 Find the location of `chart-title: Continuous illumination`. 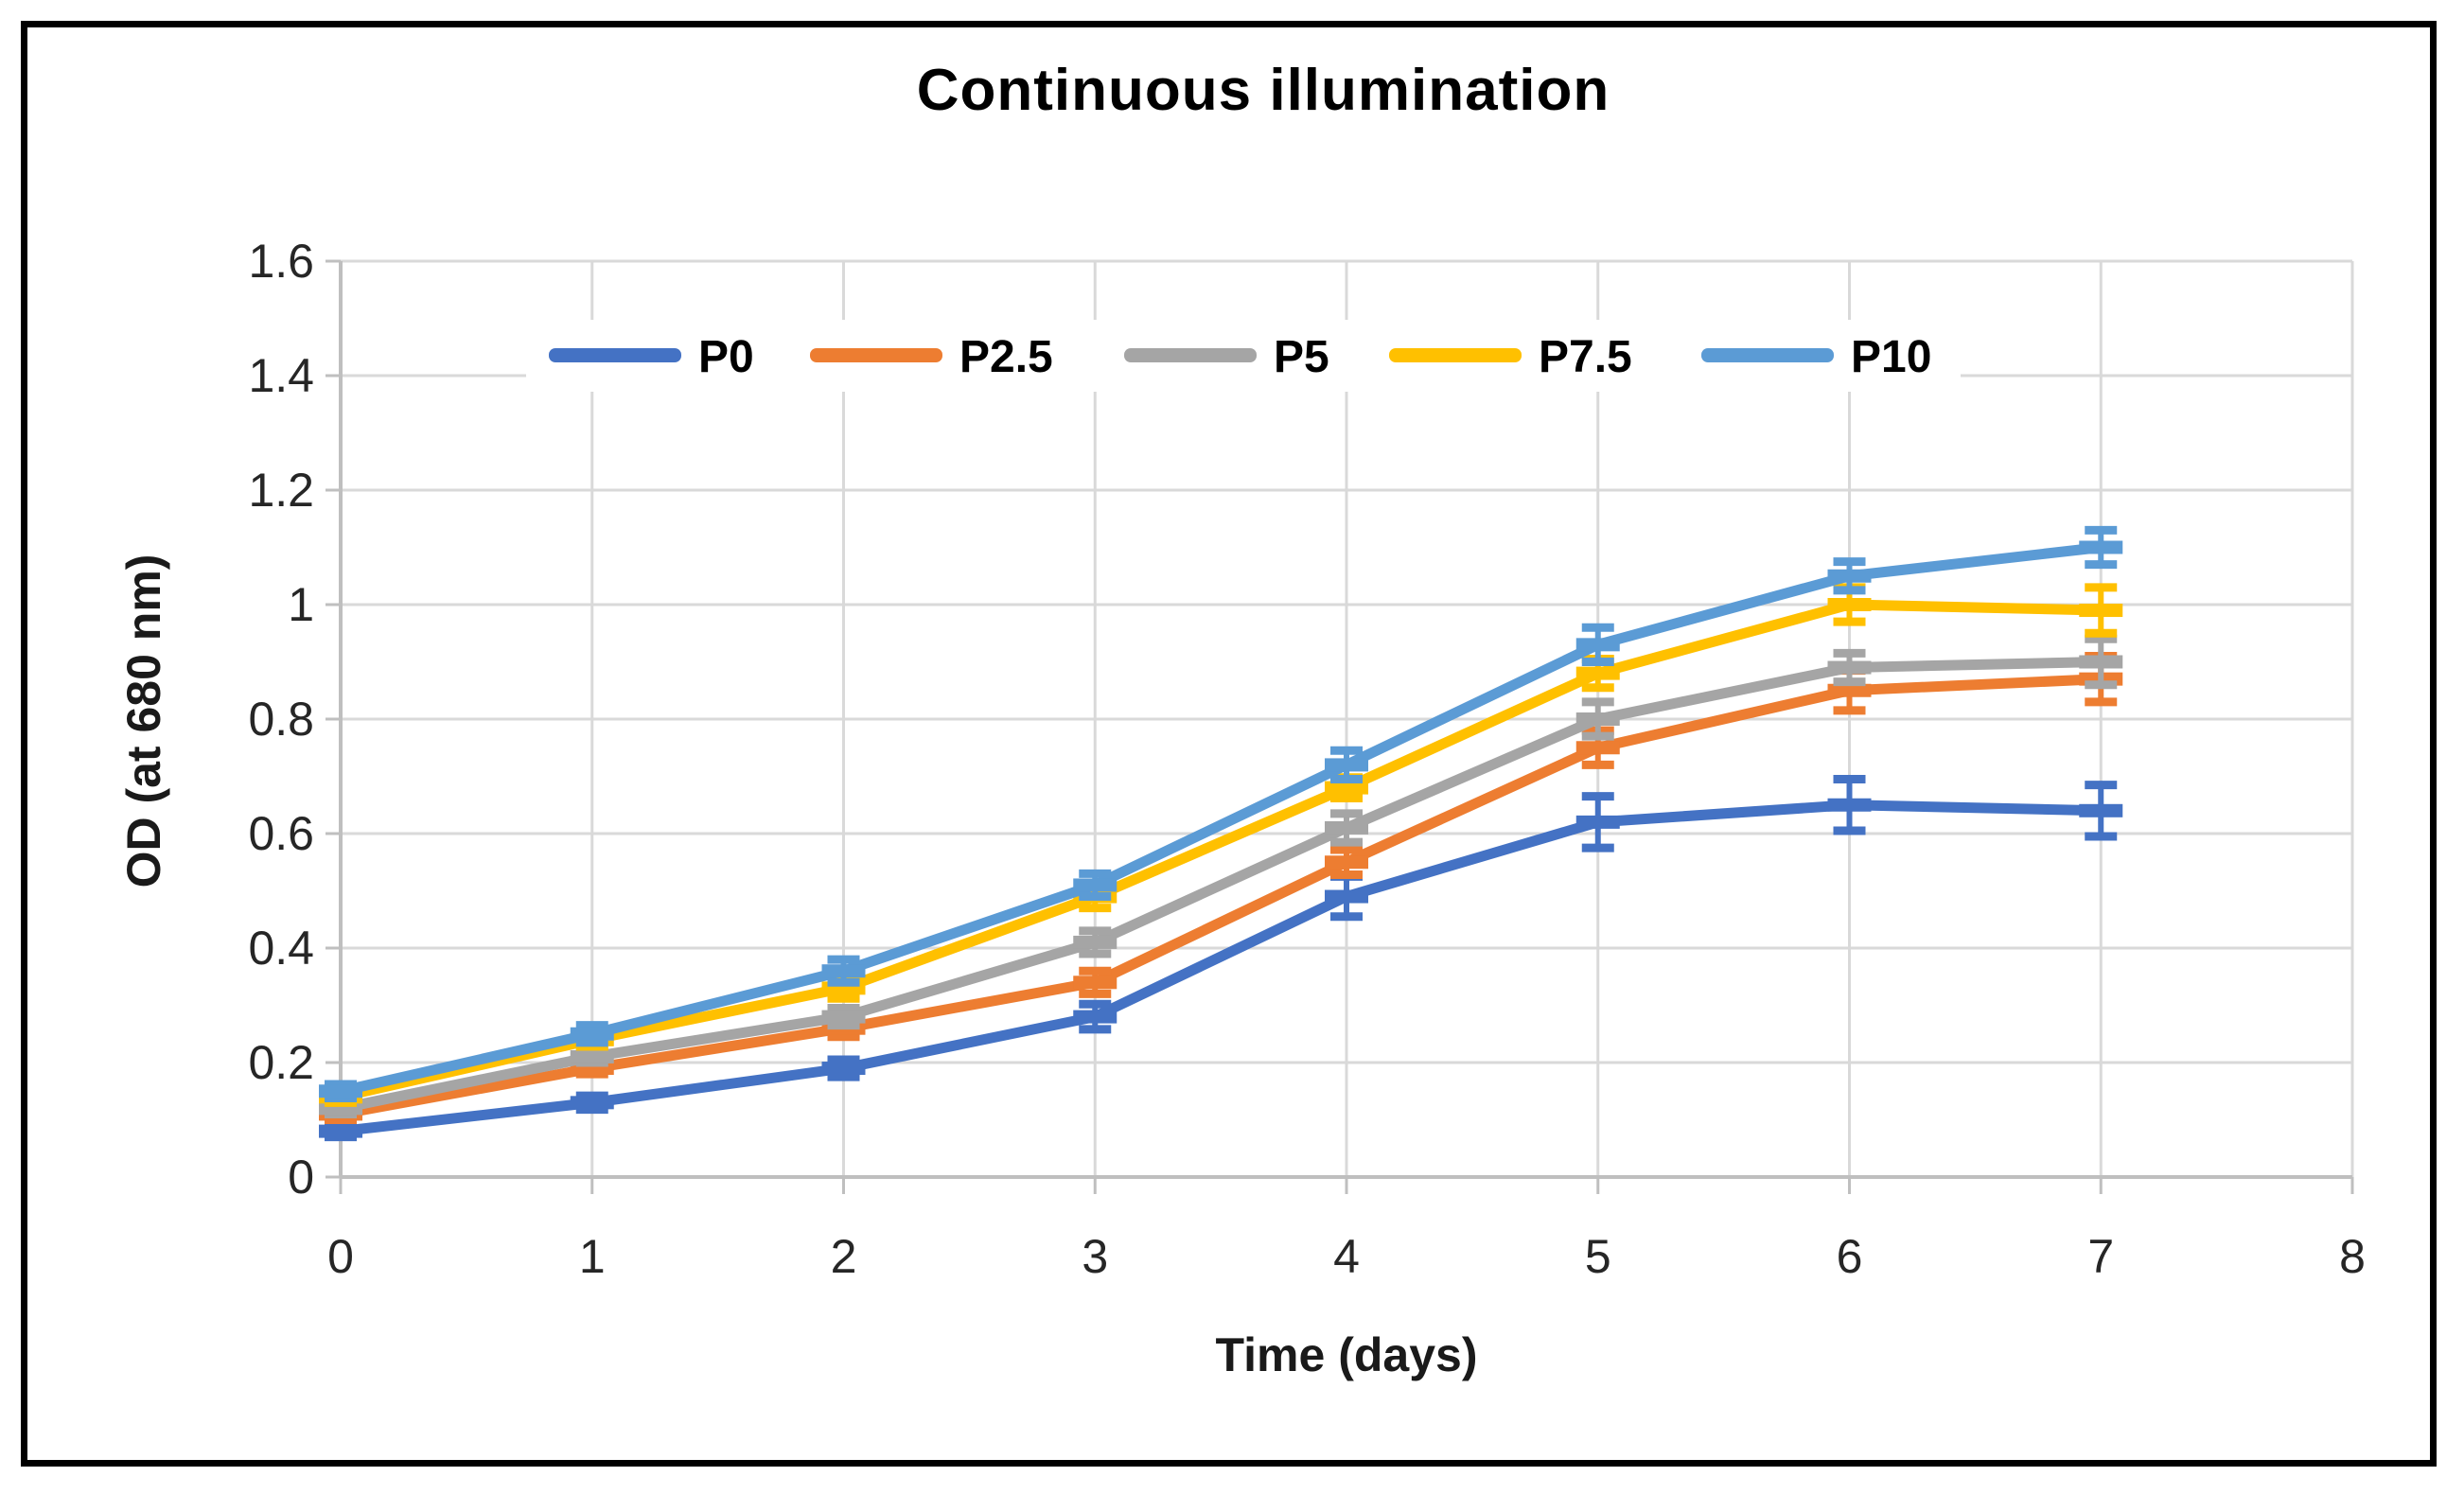

chart-title: Continuous illumination is located at coordinates (1263, 90).